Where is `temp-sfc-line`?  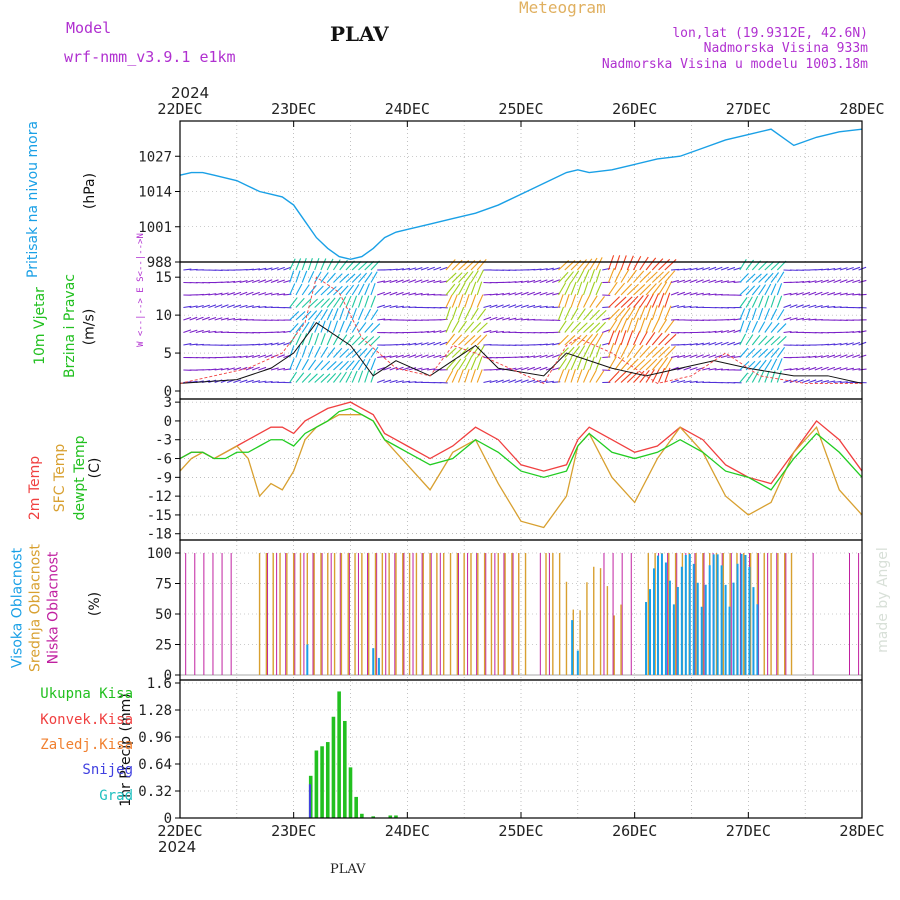
temp-sfc-line is located at coordinates (521, 471).